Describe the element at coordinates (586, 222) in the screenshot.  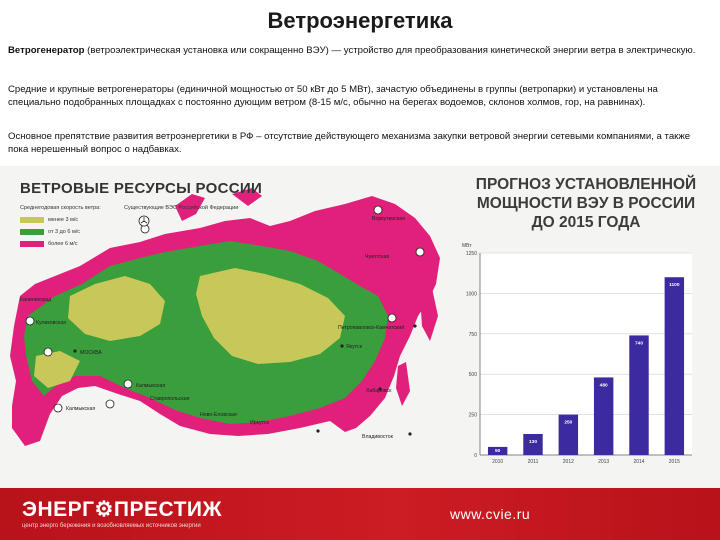
I see `chart-title-line: ДО 2015 ГОДА` at that location.